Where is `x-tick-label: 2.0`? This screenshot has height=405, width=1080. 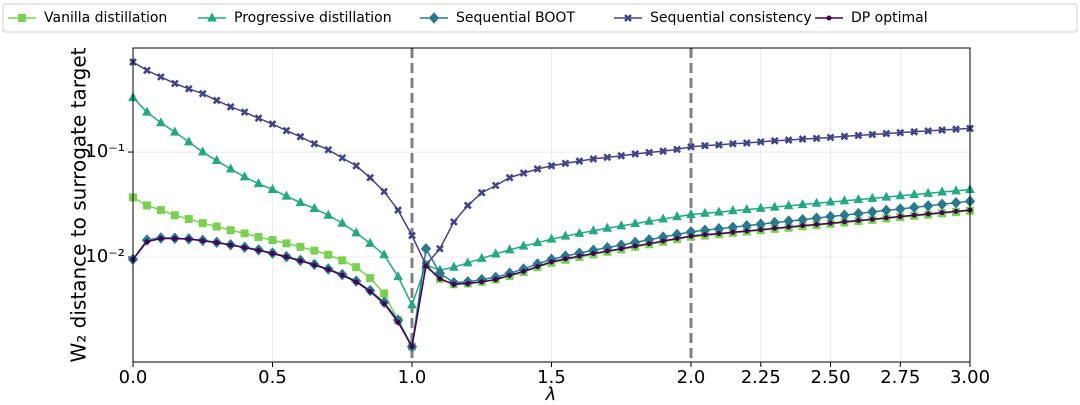 x-tick-label: 2.0 is located at coordinates (691, 377).